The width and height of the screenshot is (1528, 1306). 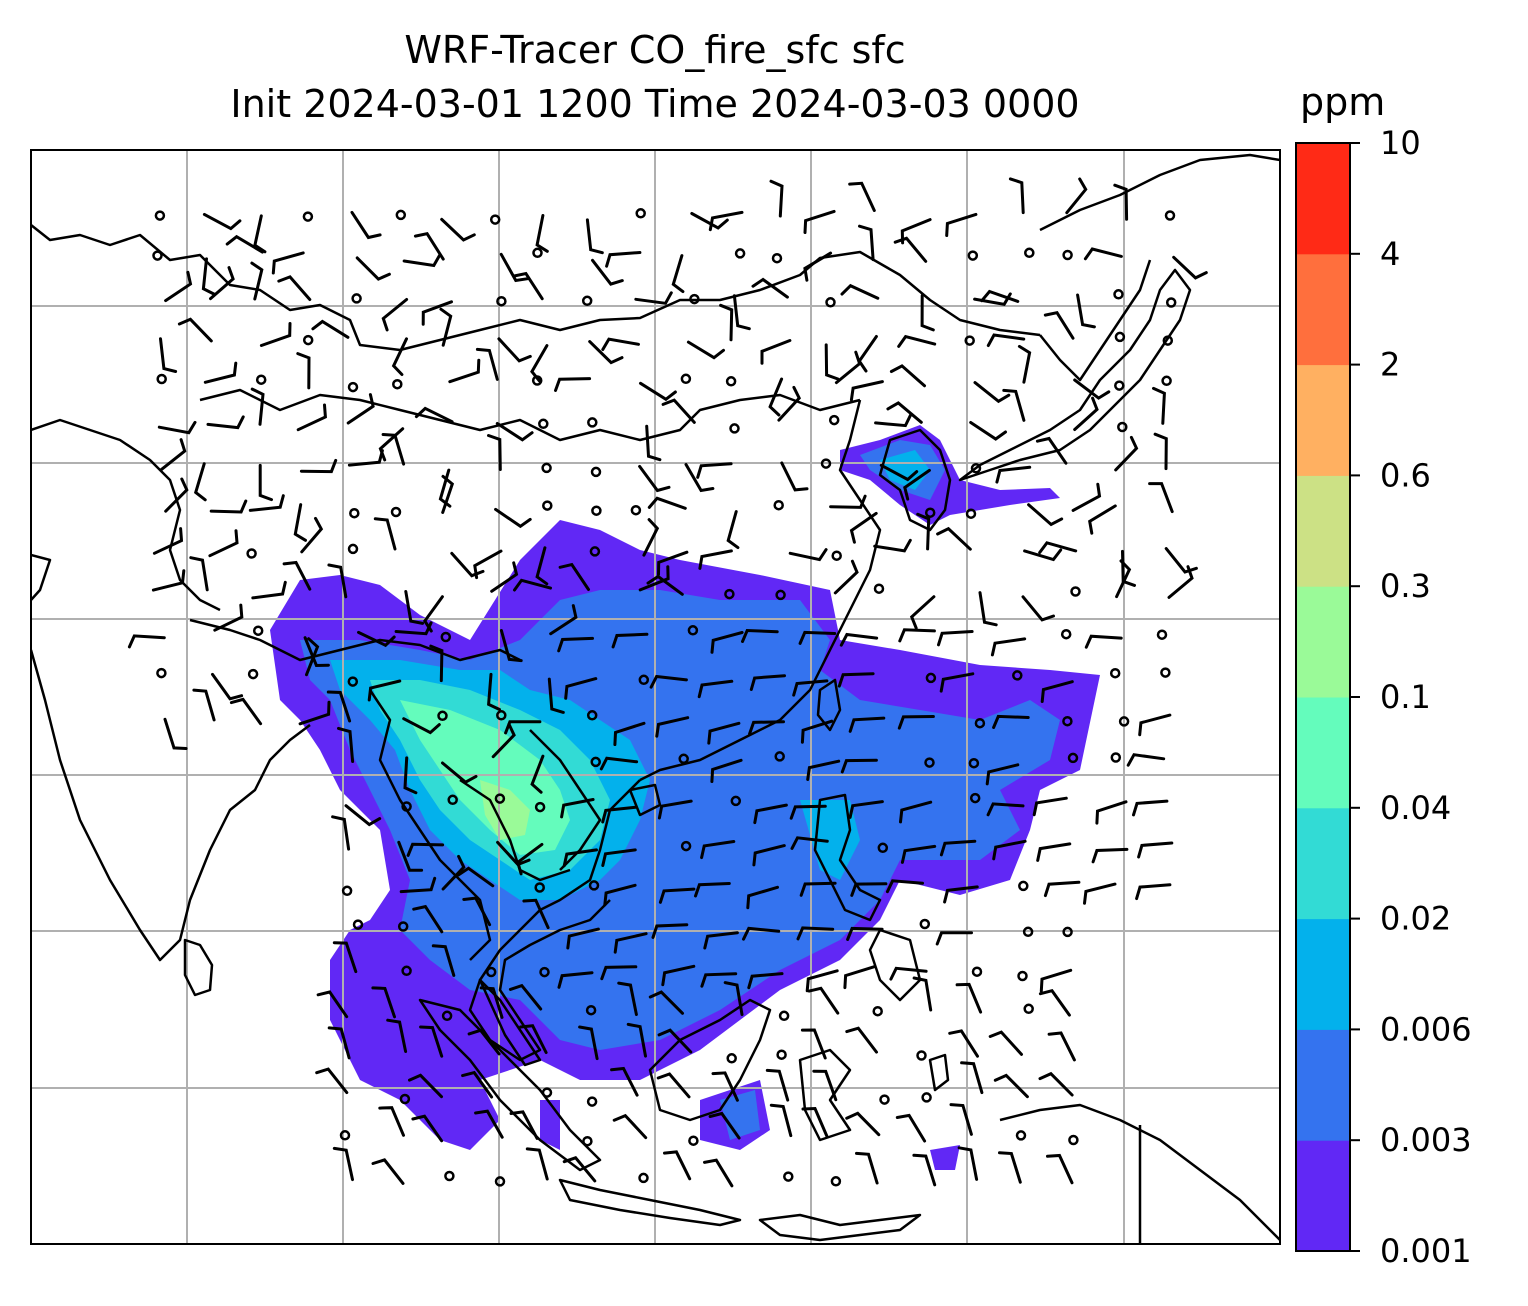 What do you see at coordinates (847, 857) in the screenshot?
I see `coastline-luzon` at bounding box center [847, 857].